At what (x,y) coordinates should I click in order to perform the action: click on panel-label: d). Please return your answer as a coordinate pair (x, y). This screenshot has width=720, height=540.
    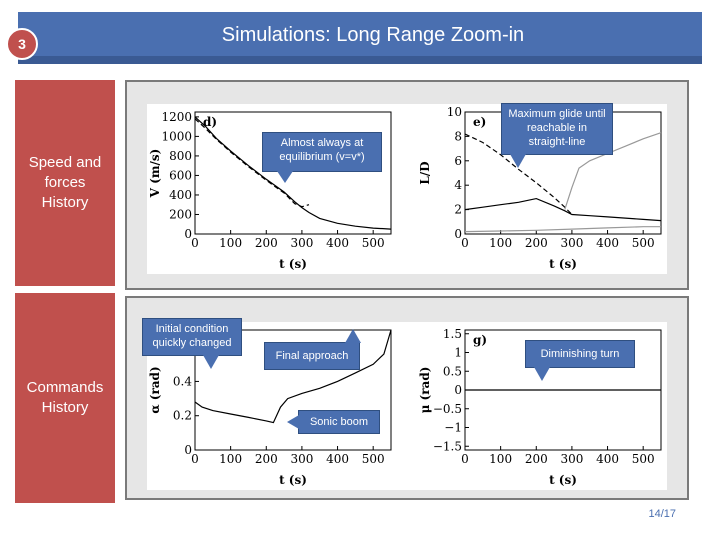
    Looking at the image, I should click on (210, 122).